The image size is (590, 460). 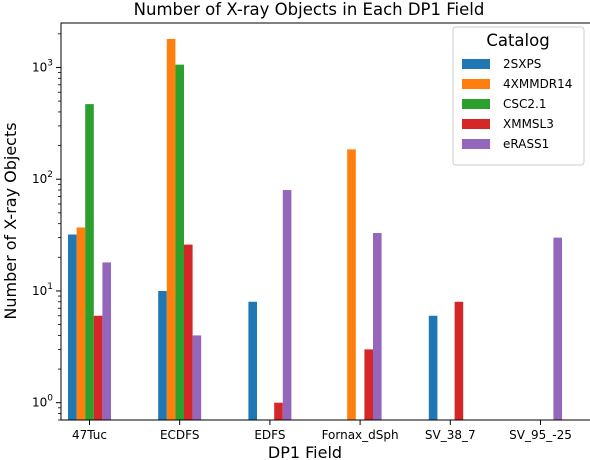 What do you see at coordinates (188, 332) in the screenshot?
I see `bar-xmmsl3-ecdfs` at bounding box center [188, 332].